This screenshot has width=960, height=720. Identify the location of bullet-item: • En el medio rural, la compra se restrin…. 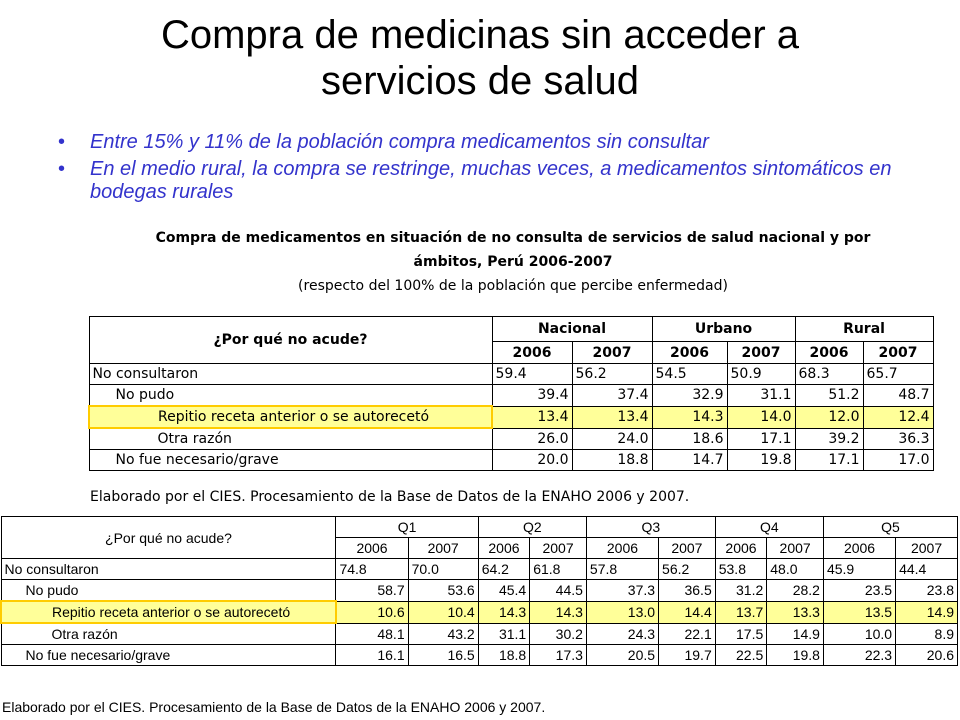
(498, 181).